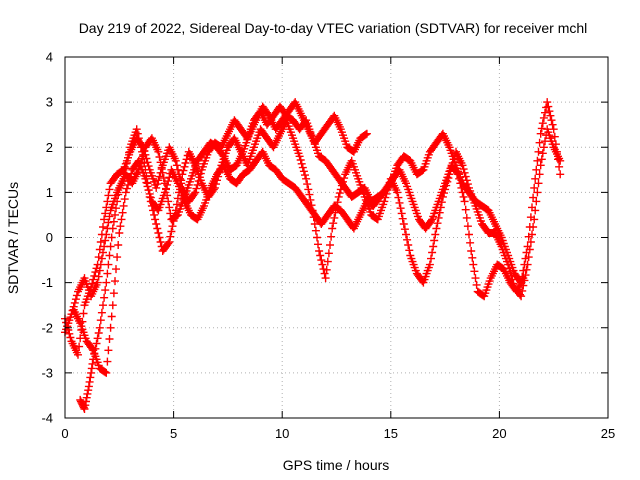  I want to click on y-axis-label: SDTVAR / TECUs, so click(13, 238).